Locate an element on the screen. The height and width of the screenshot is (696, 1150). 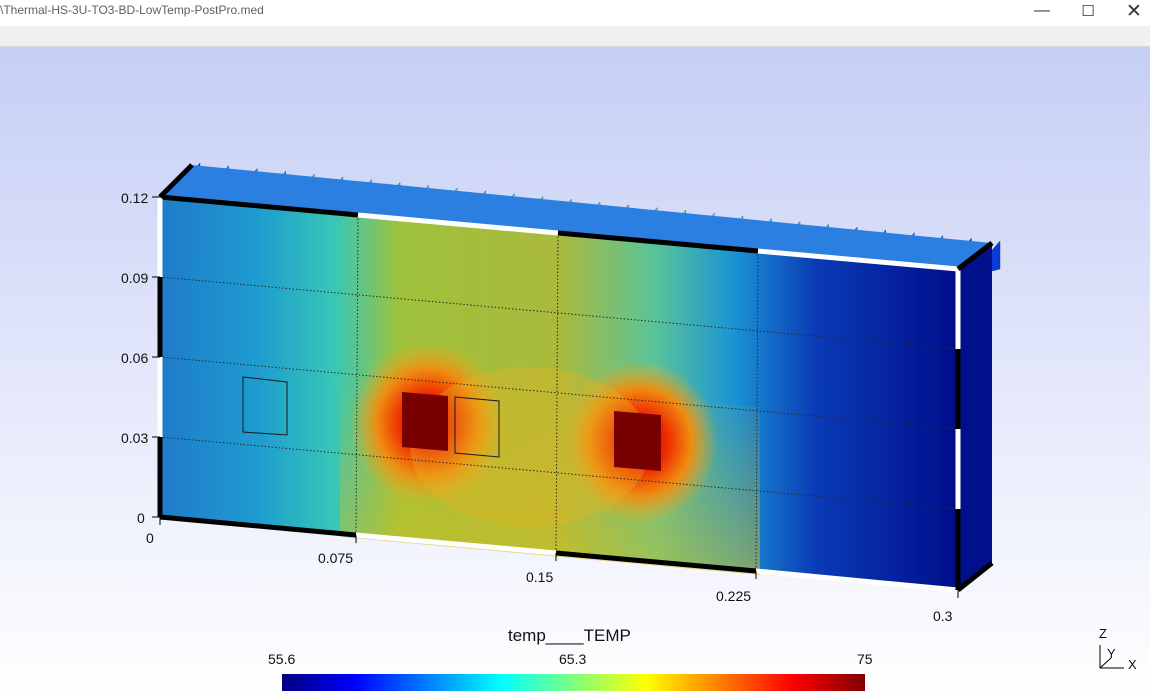
minimize-button: — is located at coordinates (1042, 10).